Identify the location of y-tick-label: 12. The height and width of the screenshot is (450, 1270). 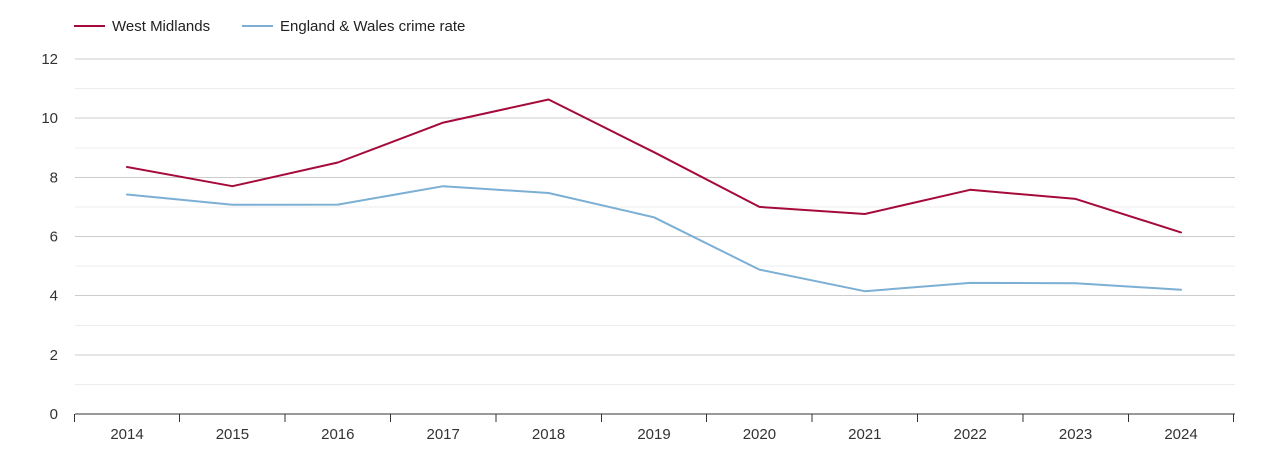
(49, 59).